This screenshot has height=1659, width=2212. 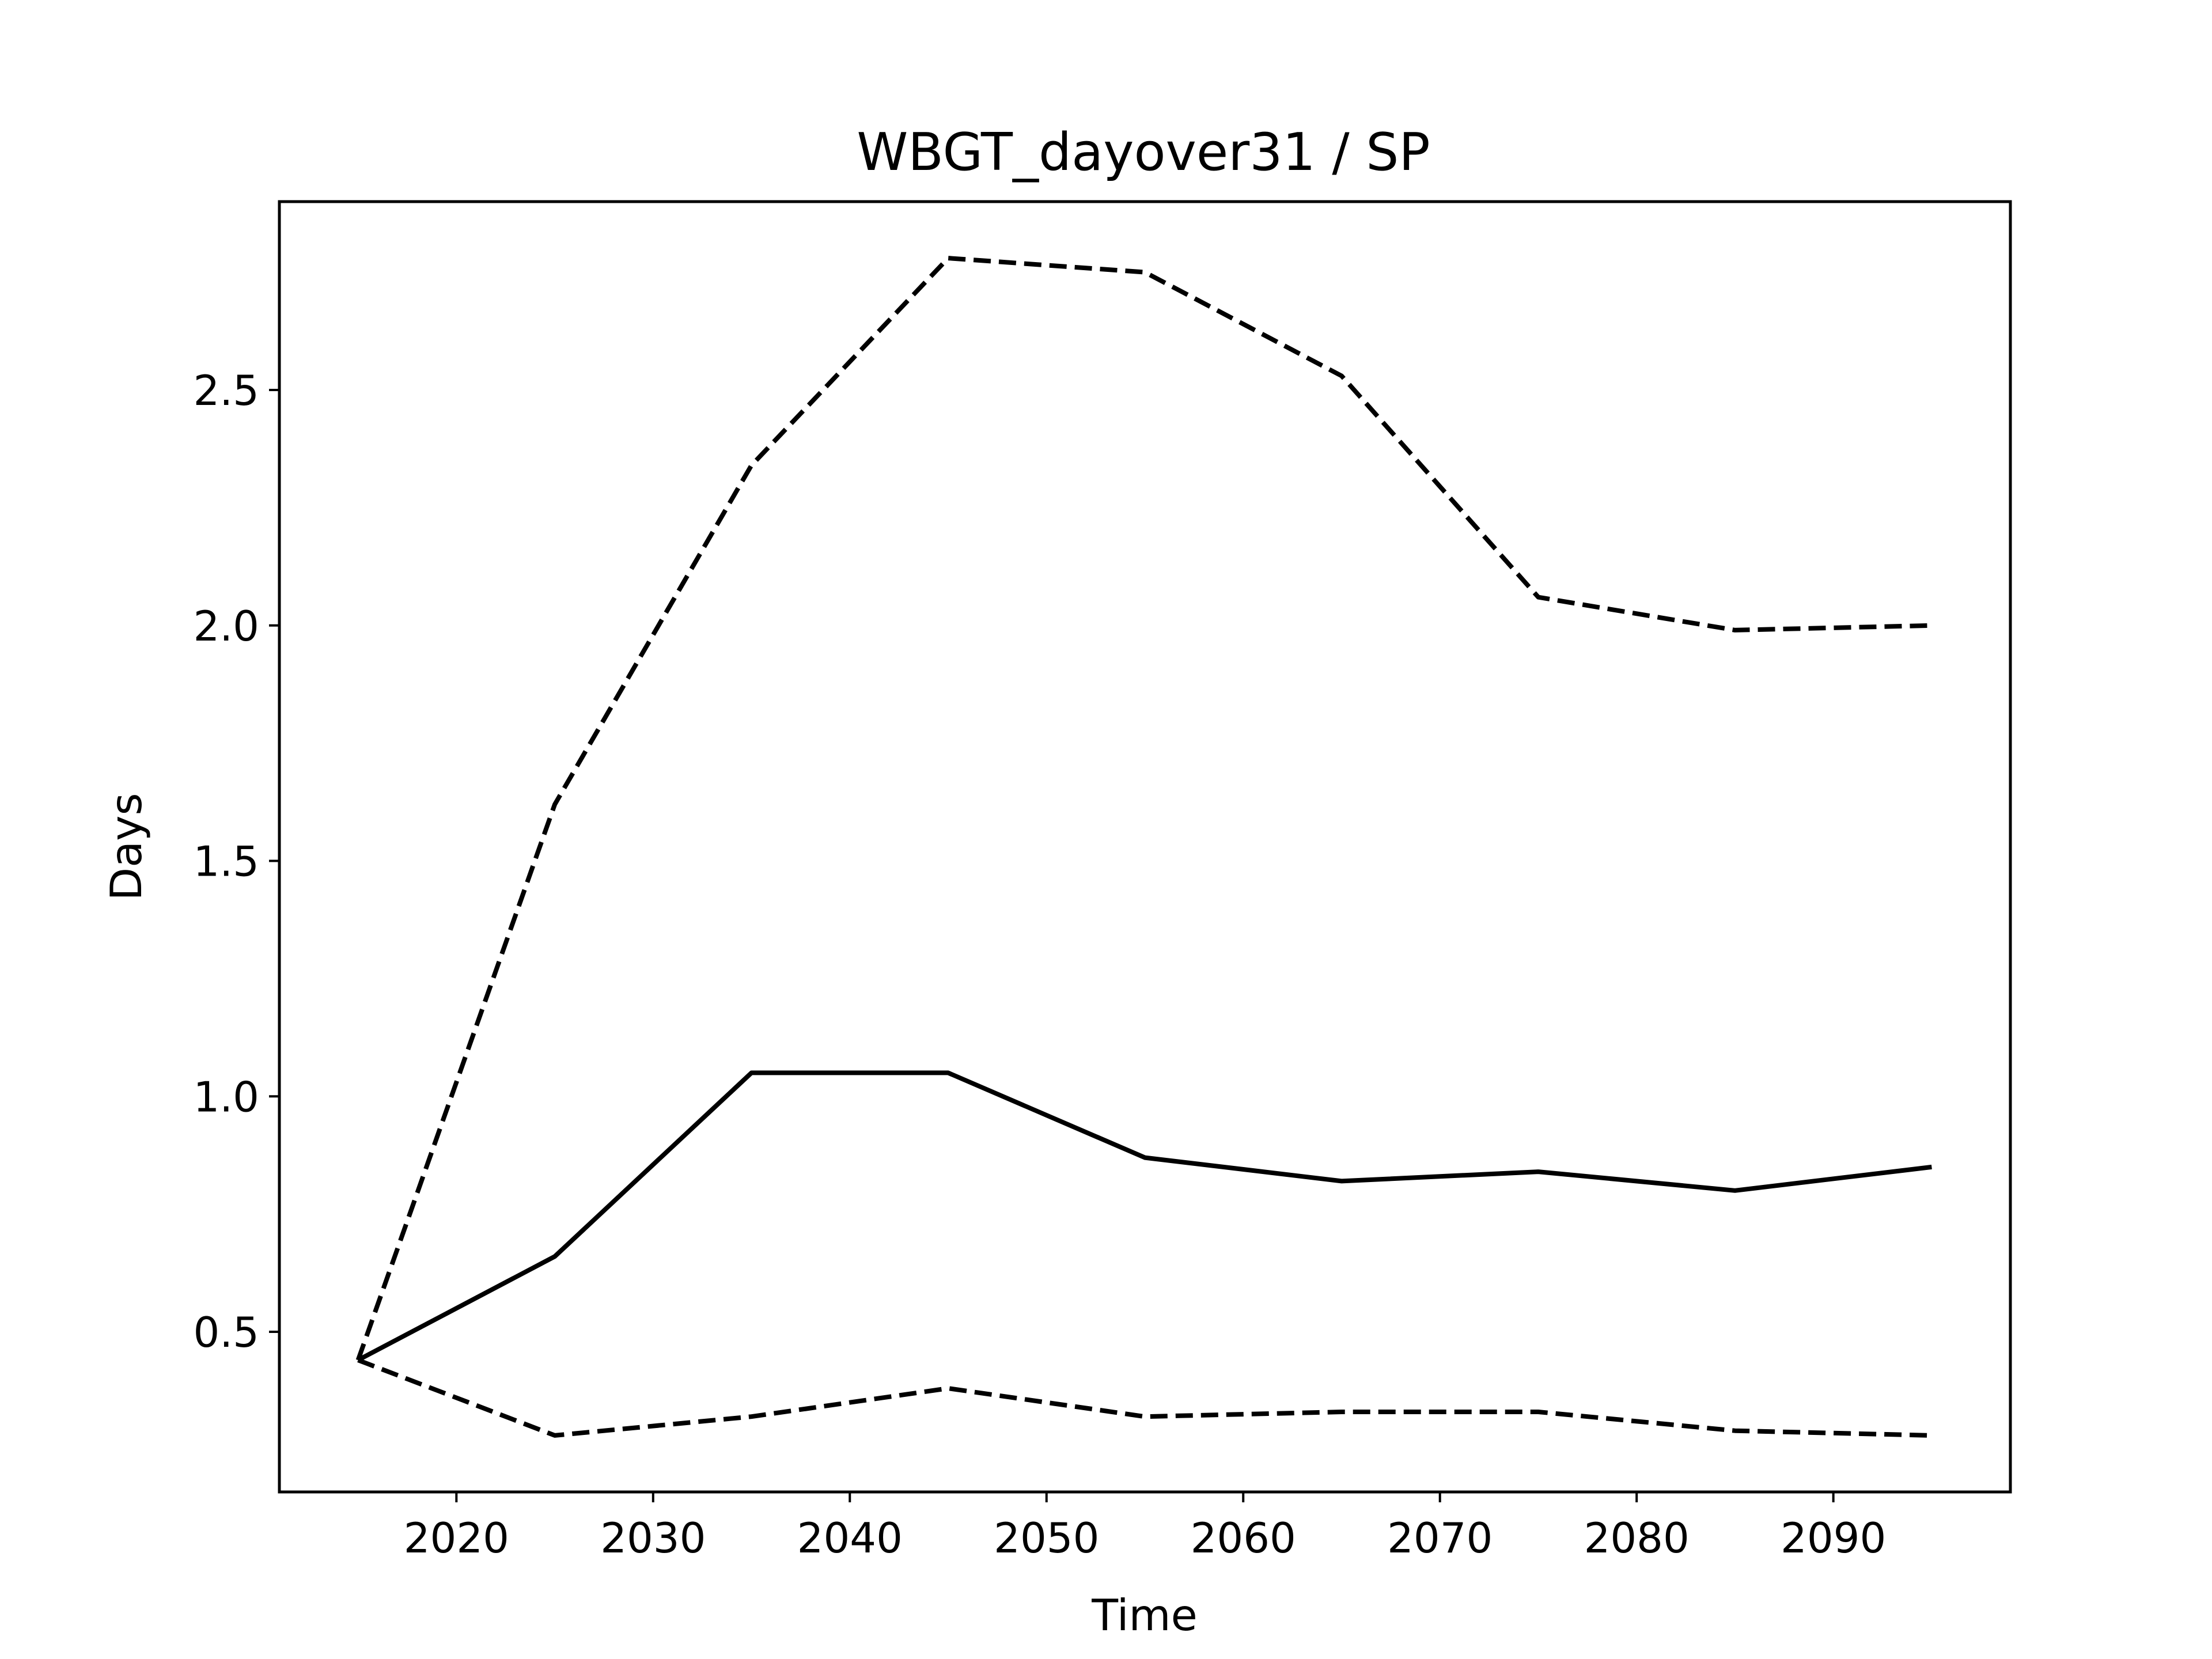 I want to click on y-axis: 0.5 1.0 1.5 2.0 2.5, so click(x=236, y=861).